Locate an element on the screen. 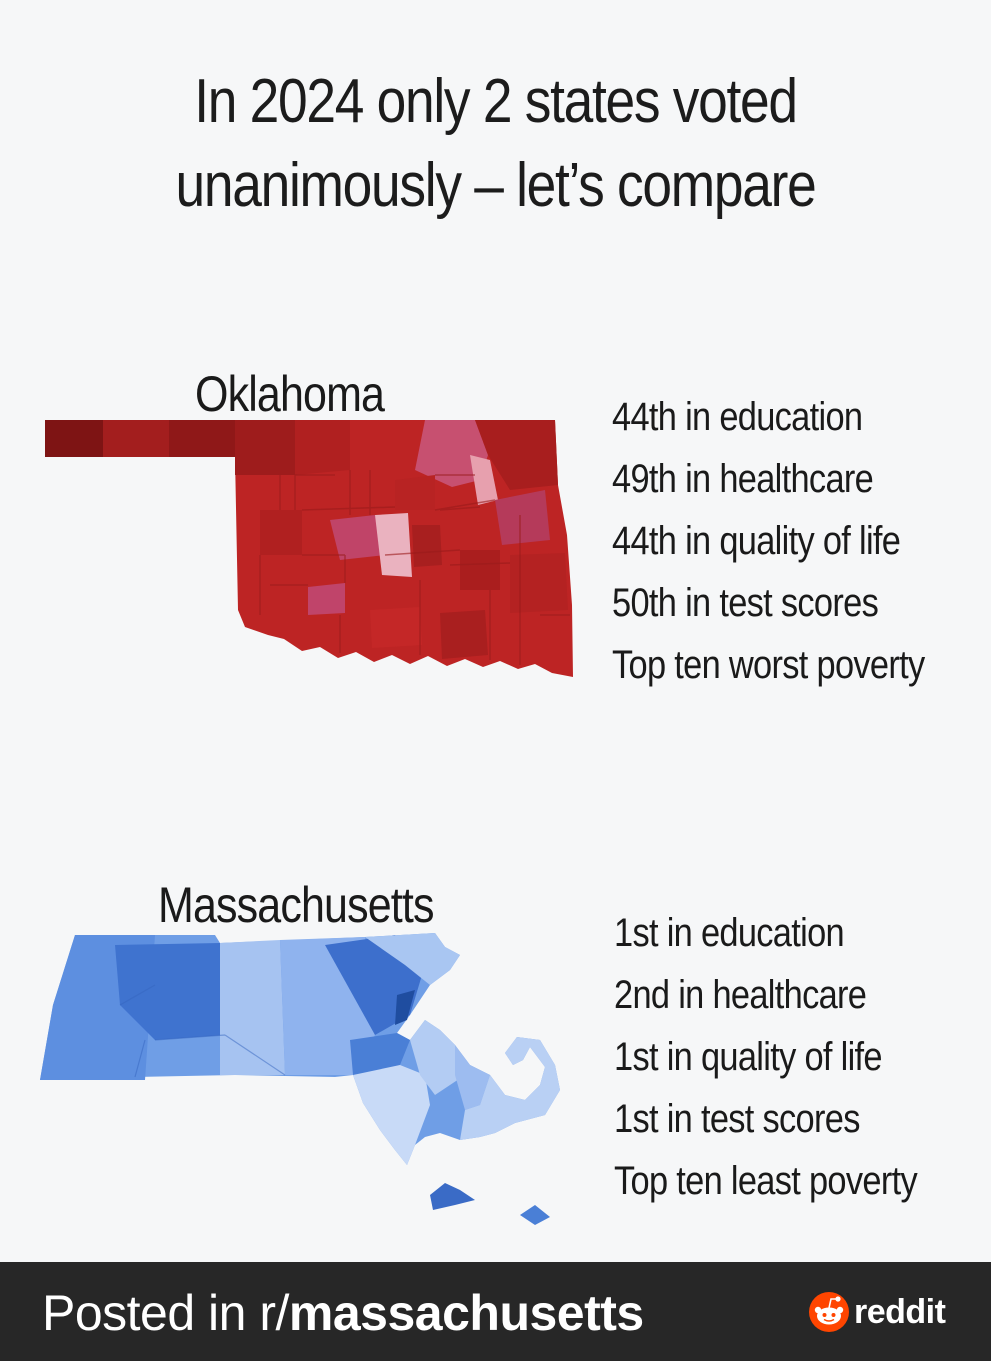 The width and height of the screenshot is (991, 1361). oklahoma-stat-test-scores: 50th in test scores is located at coordinates (745, 603).